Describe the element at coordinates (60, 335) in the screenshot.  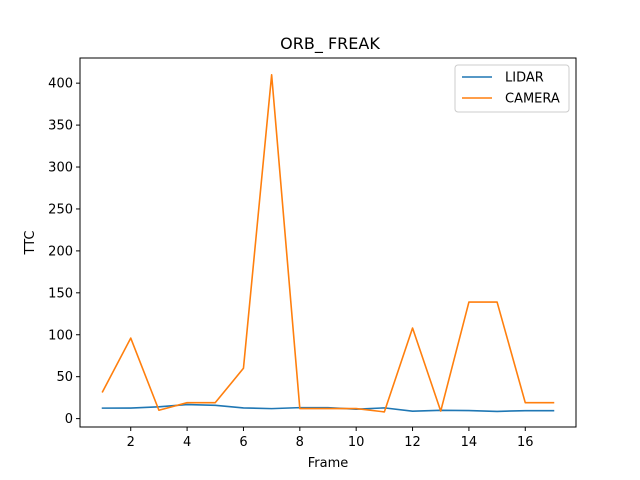
I see `y-tick-label: 100` at that location.